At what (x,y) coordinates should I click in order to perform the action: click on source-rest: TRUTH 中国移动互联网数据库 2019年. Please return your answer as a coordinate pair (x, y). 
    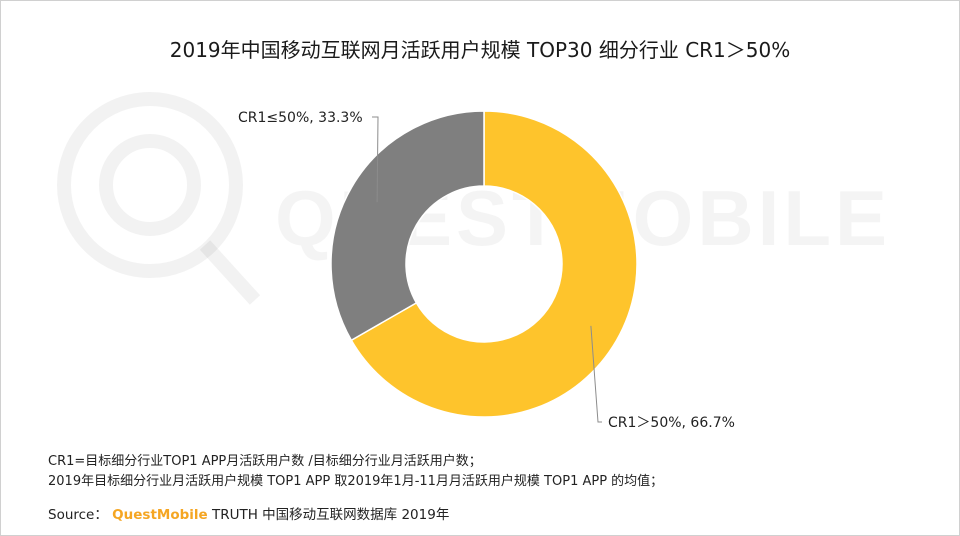
    Looking at the image, I should click on (330, 515).